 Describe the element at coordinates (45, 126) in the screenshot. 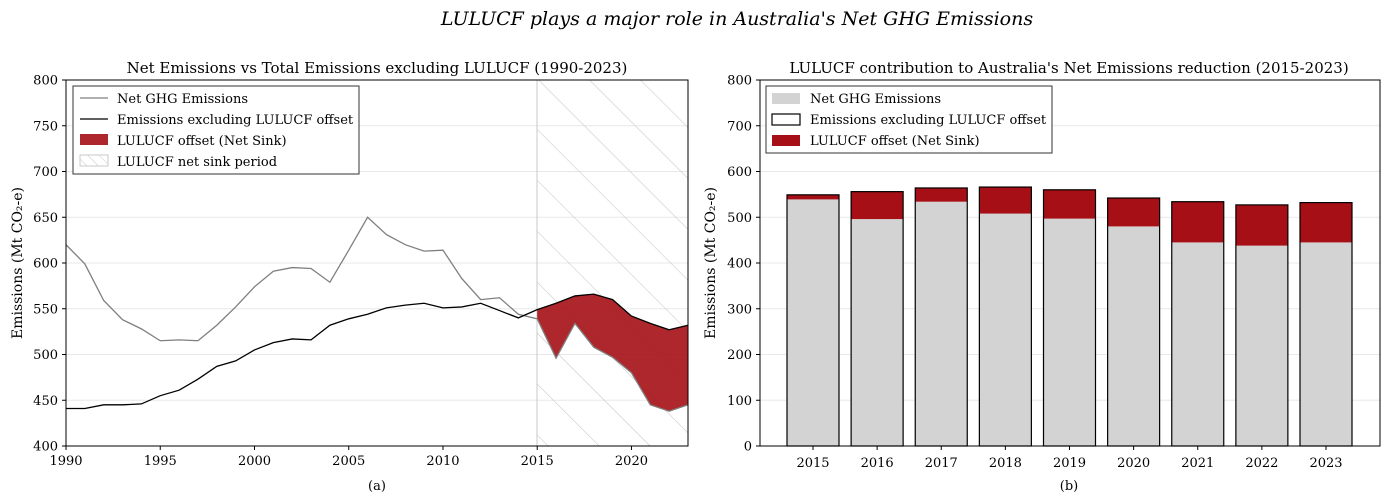

I see `a-ytick-label-7: 750` at that location.